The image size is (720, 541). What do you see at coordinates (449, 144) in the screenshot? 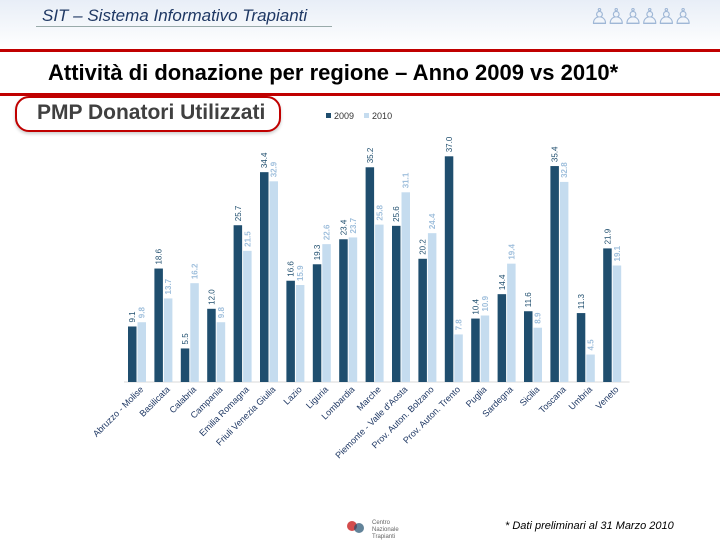
I see `data-label-2009-12: 37.0` at bounding box center [449, 144].